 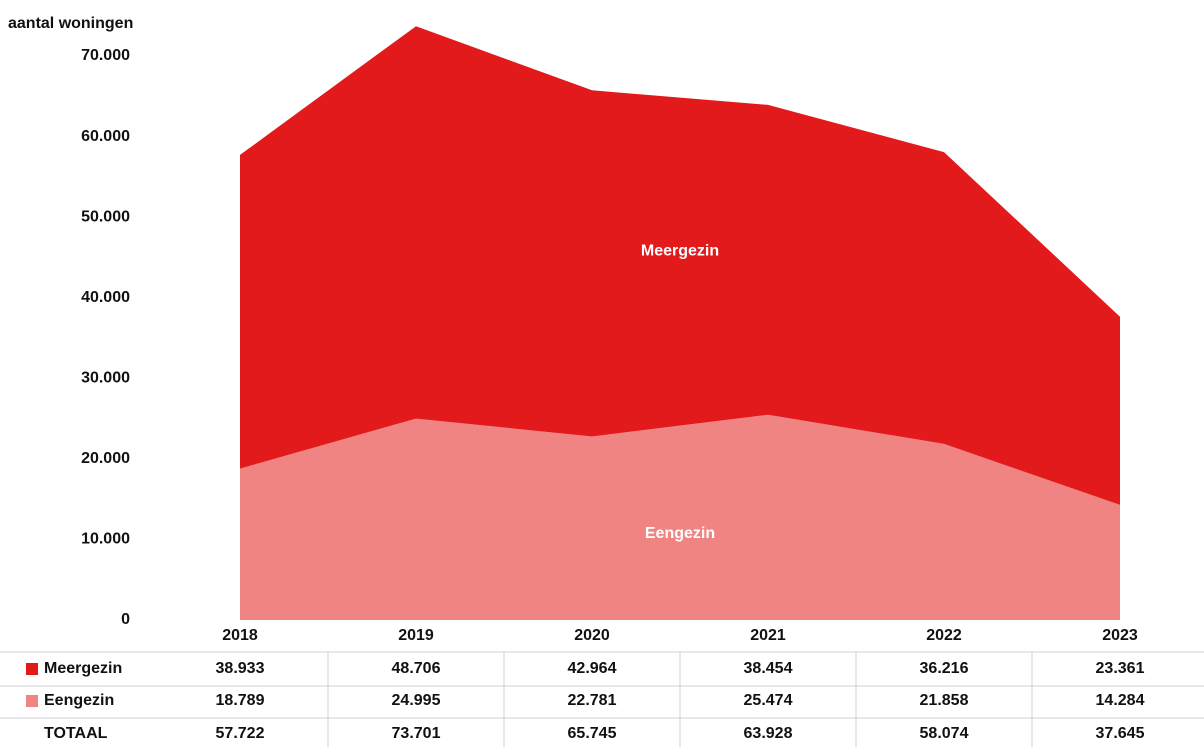 What do you see at coordinates (105, 55) in the screenshot?
I see `y-tick-label: 70.000` at bounding box center [105, 55].